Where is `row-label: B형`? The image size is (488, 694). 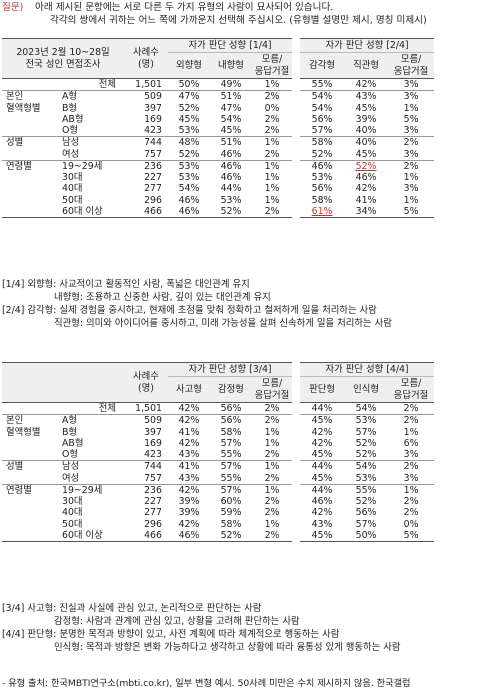 row-label: B형 is located at coordinates (70, 108).